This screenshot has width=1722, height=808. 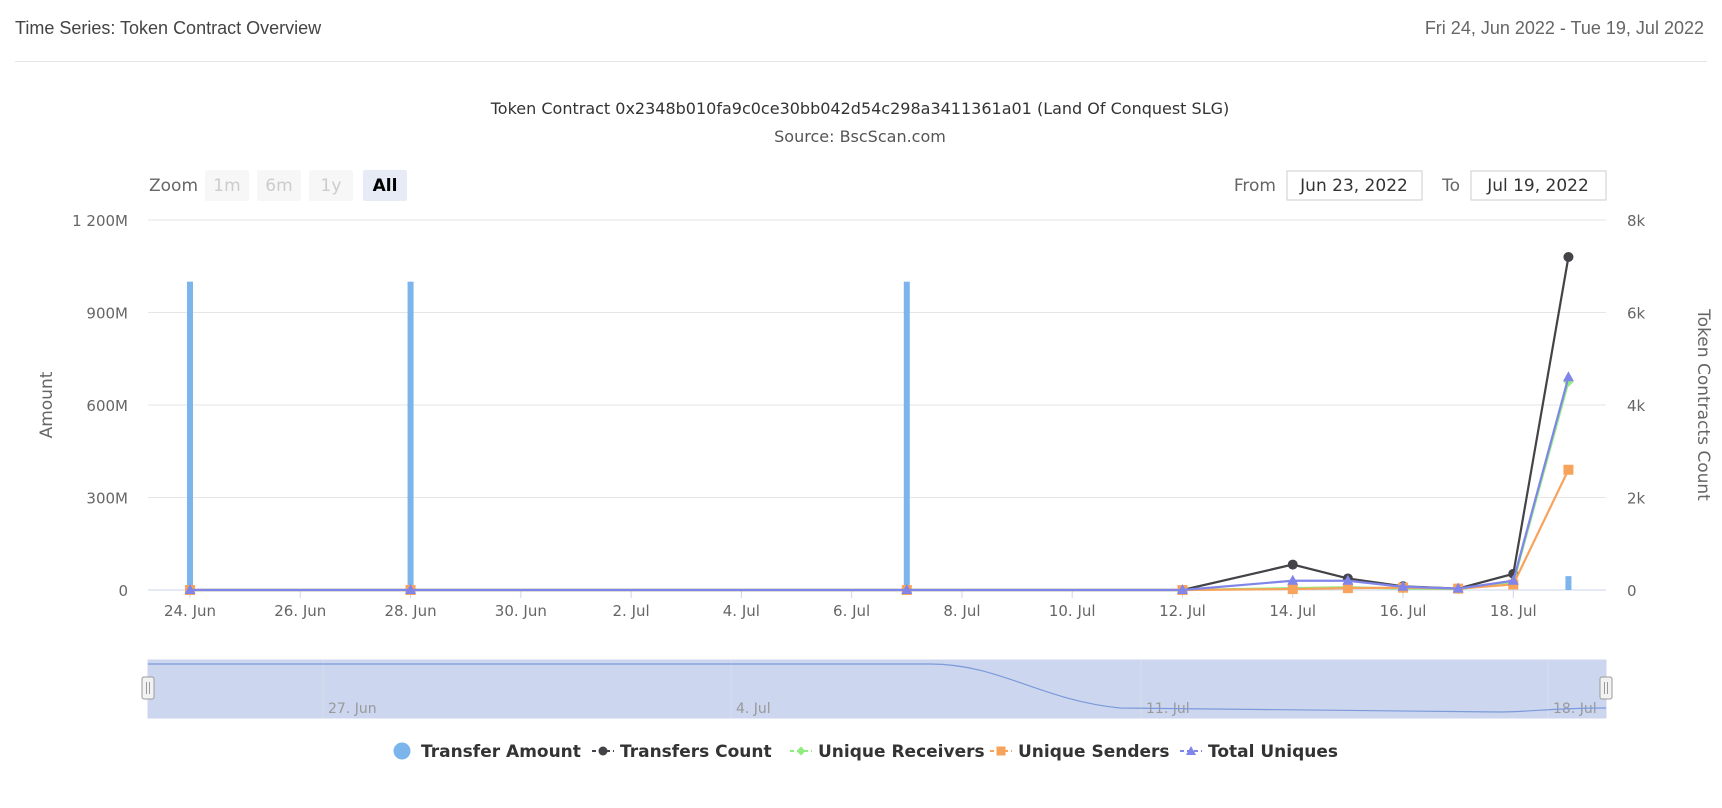 I want to click on header-divider, so click(x=861, y=61).